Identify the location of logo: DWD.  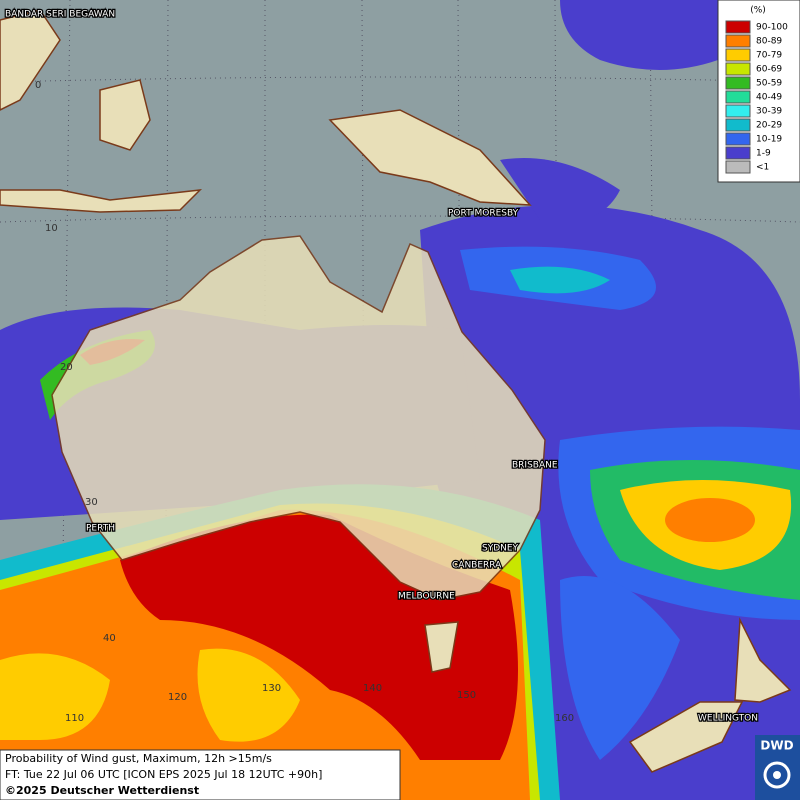
(777, 767).